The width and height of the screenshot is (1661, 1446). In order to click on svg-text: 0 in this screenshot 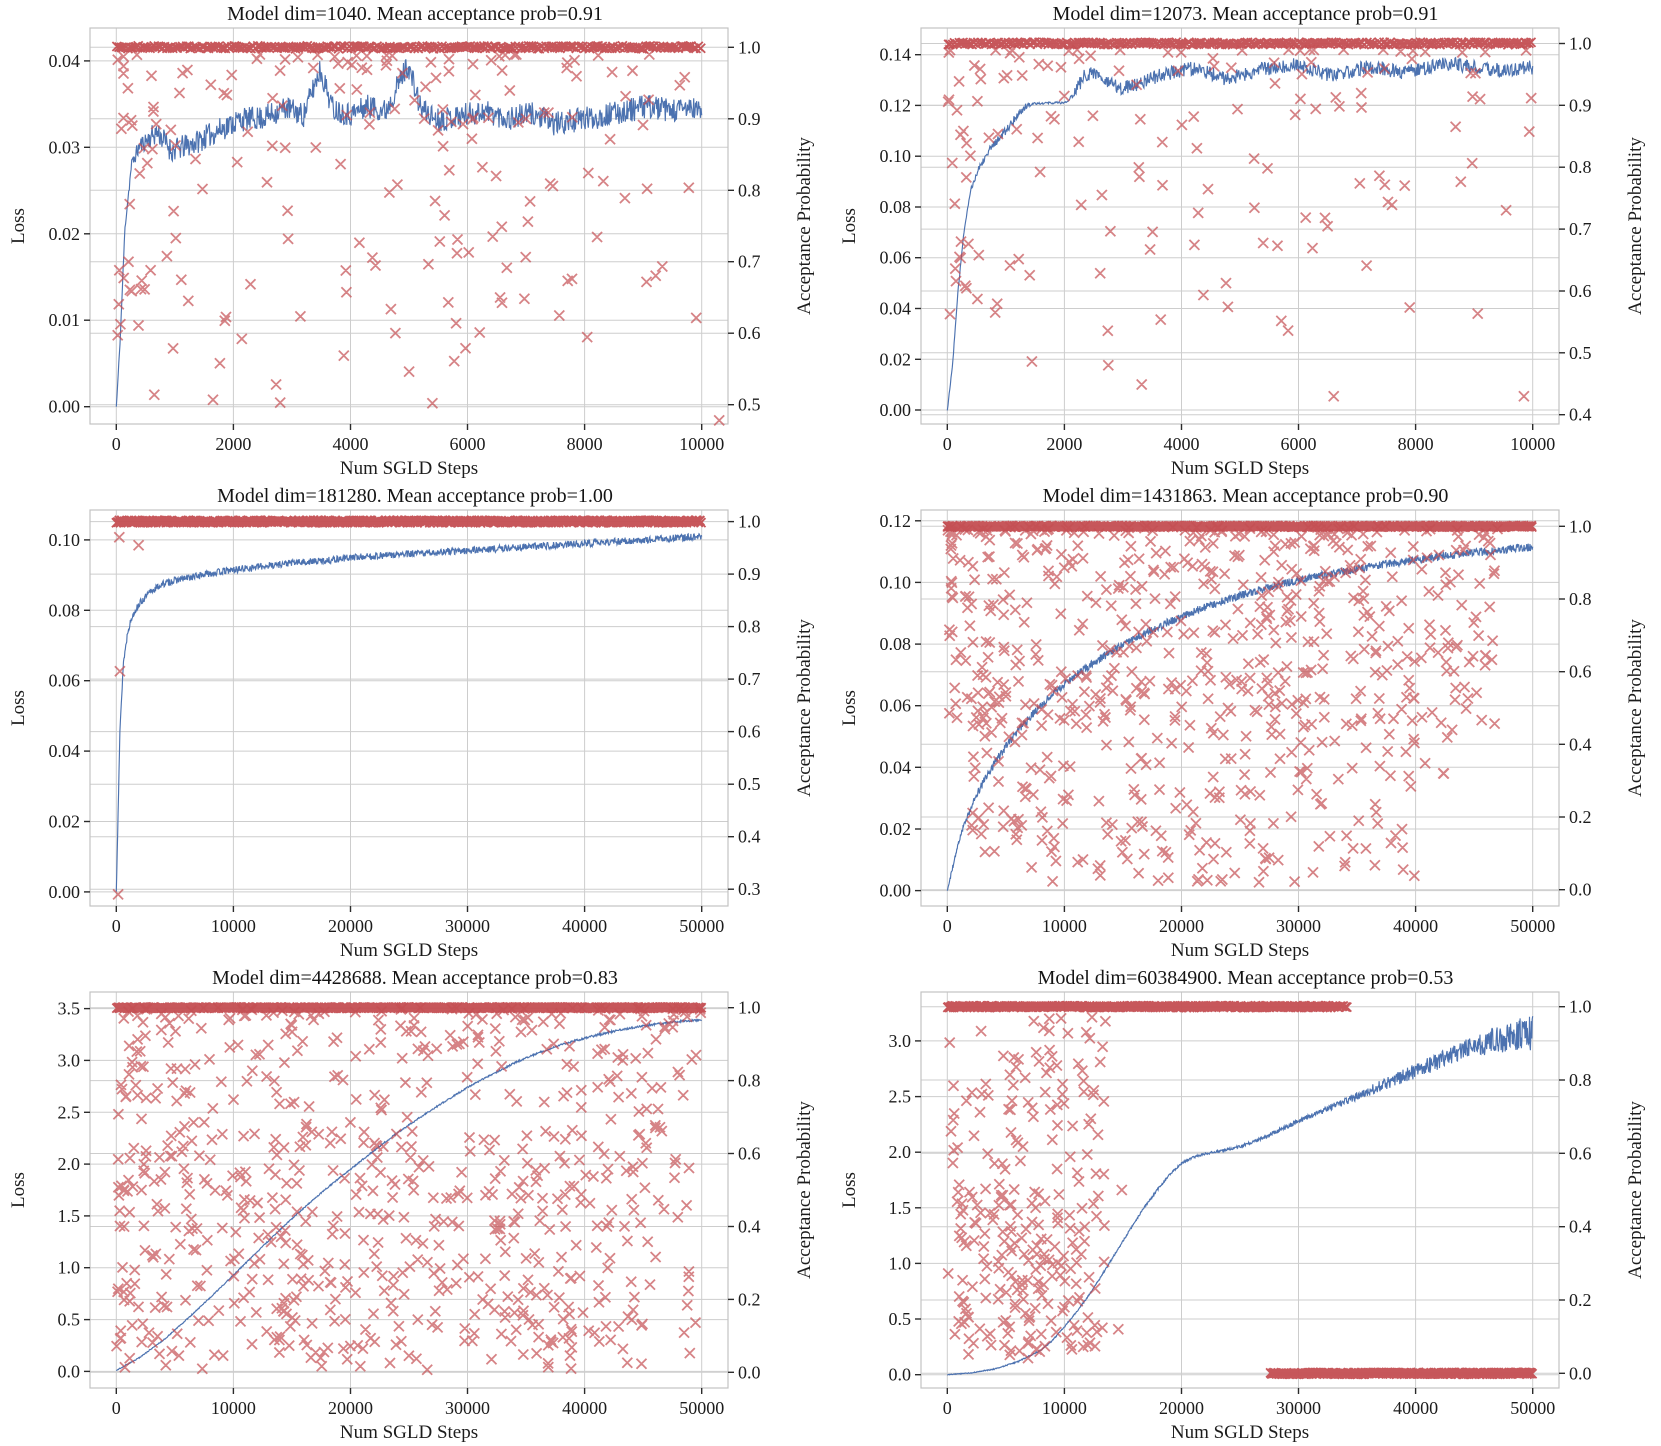, I will do `click(116, 926)`.